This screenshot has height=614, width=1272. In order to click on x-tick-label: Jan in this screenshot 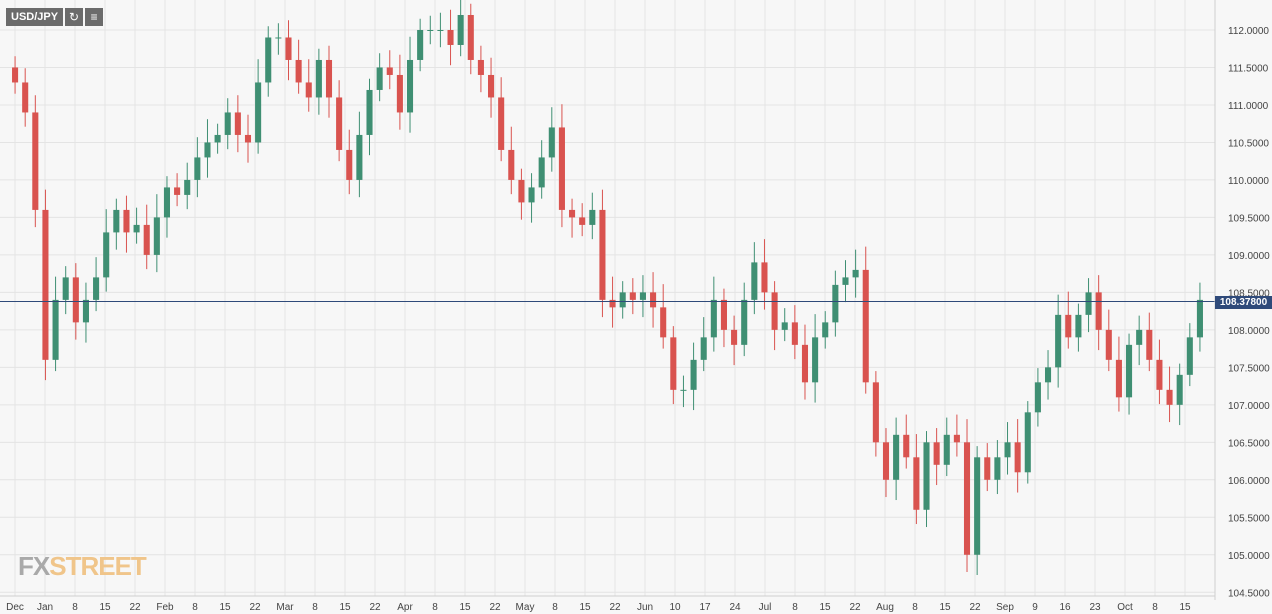, I will do `click(45, 607)`.